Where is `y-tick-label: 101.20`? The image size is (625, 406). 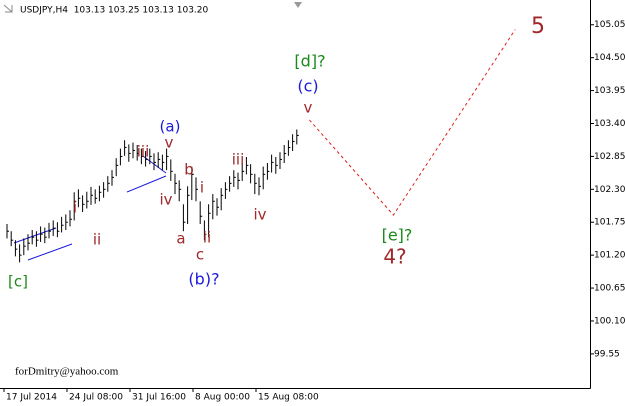 y-tick-label: 101.20 is located at coordinates (609, 256).